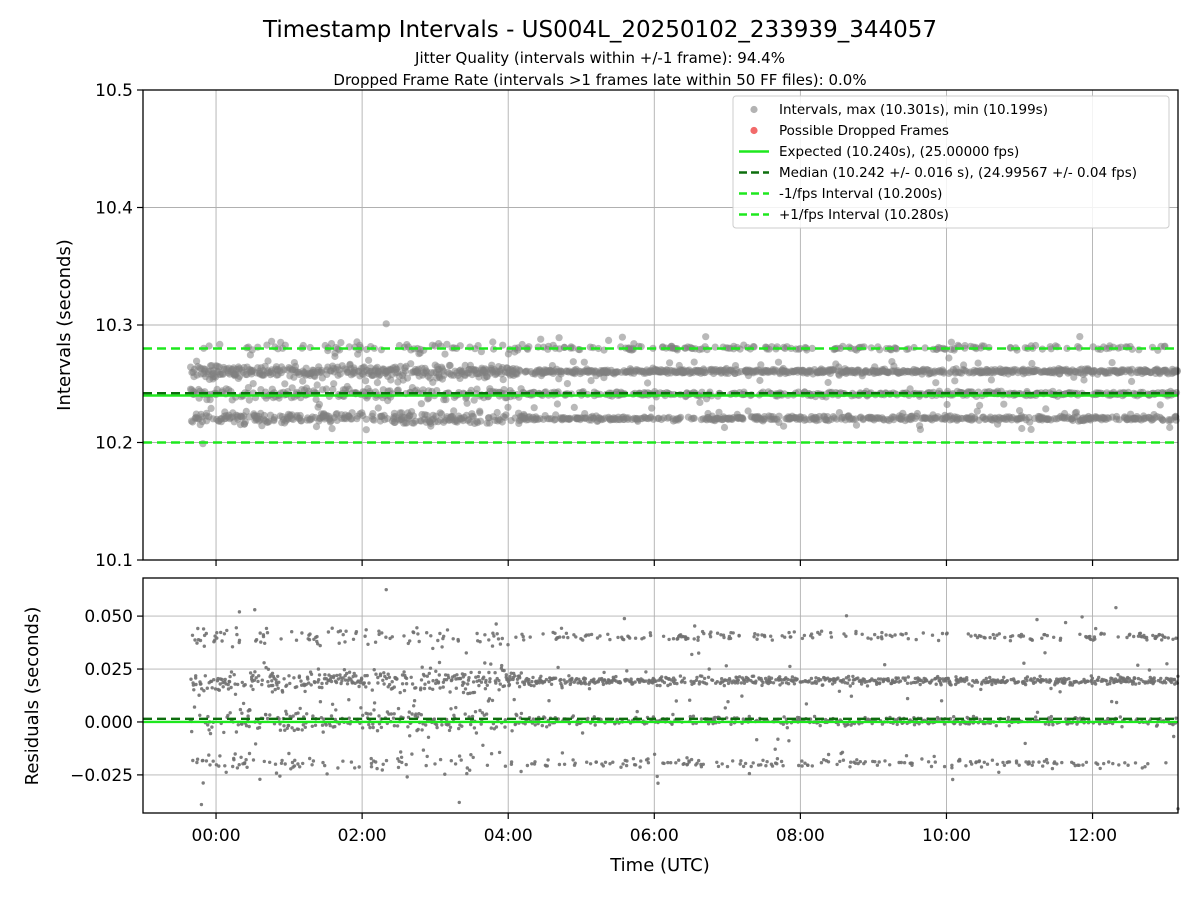 The width and height of the screenshot is (1200, 900). Describe the element at coordinates (114, 91) in the screenshot. I see `y-tick-label: 10.5` at that location.